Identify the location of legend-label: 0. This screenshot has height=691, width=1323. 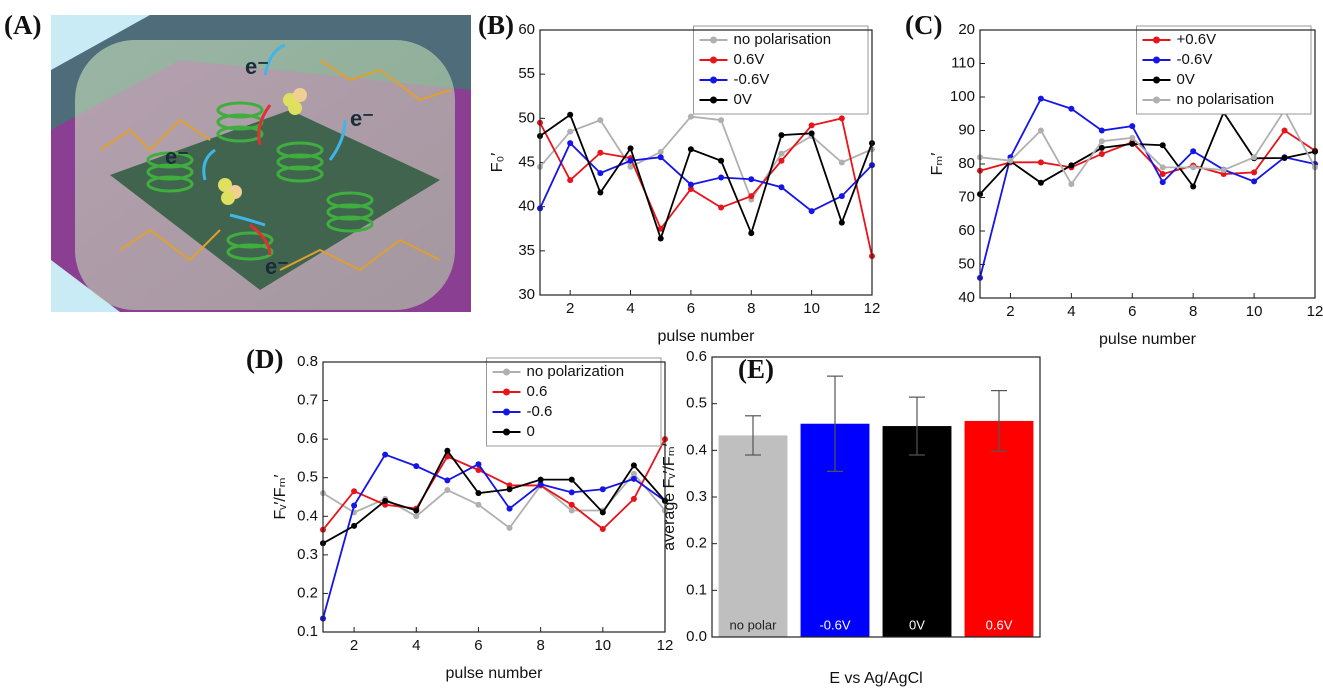
(531, 431).